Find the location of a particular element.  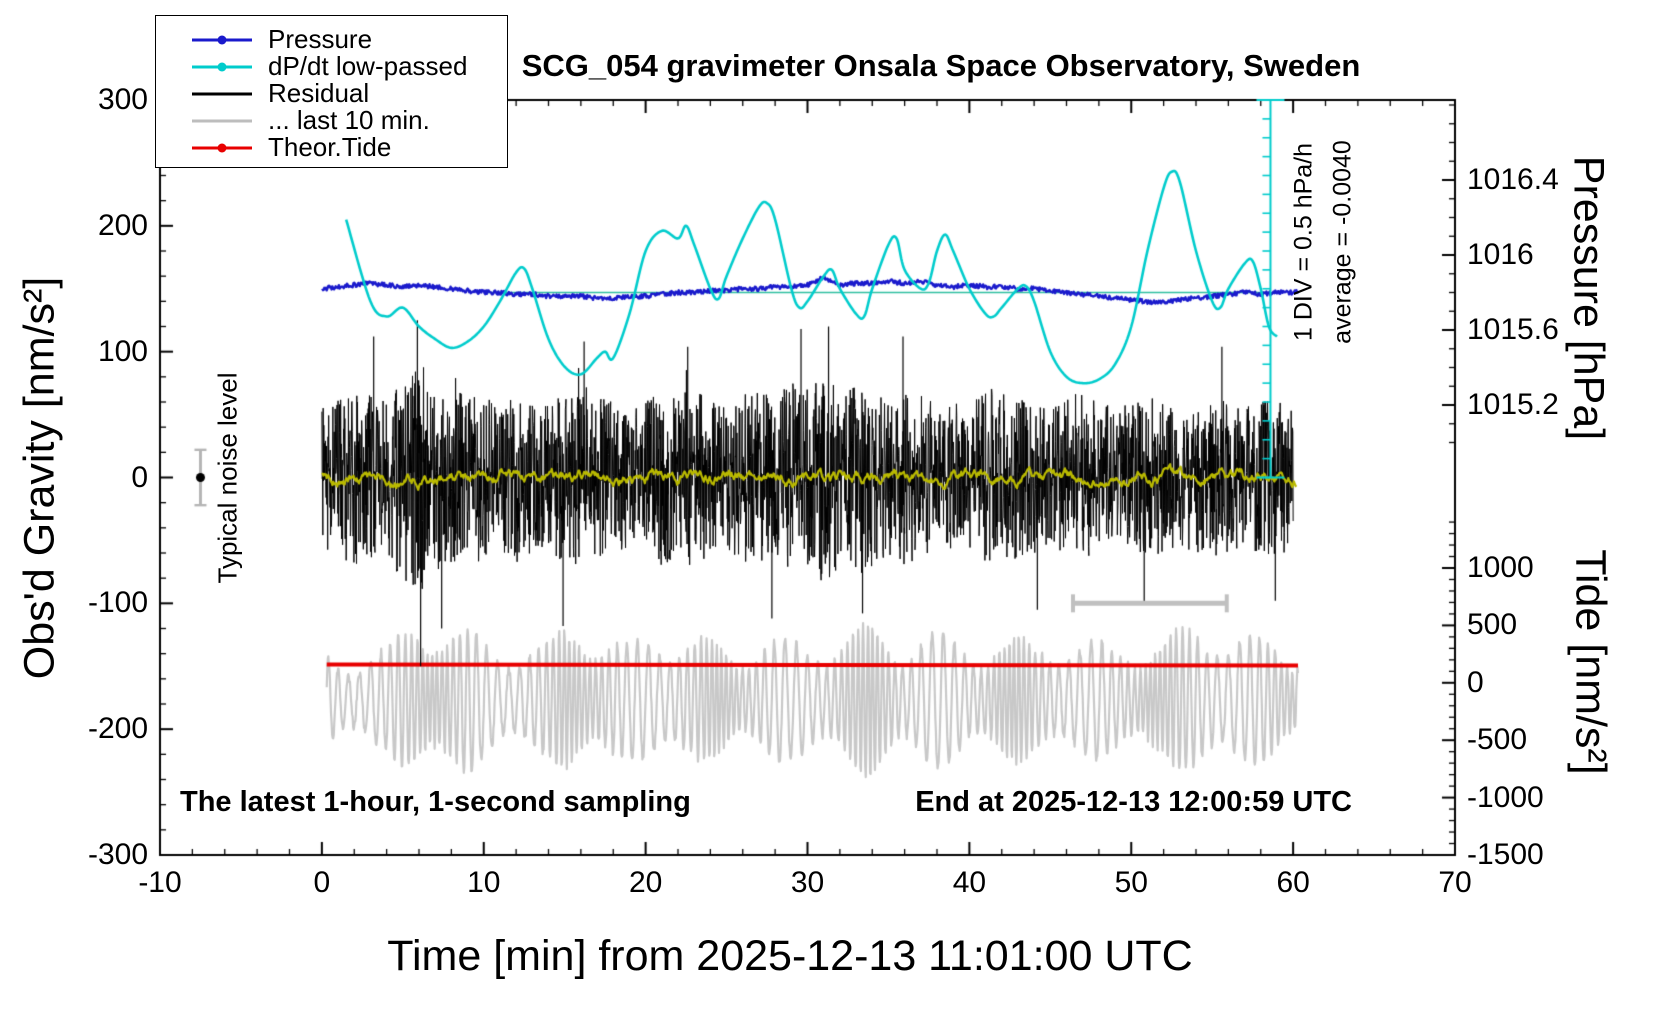

pressure-tick-label: 1015.2 is located at coordinates (1513, 404).